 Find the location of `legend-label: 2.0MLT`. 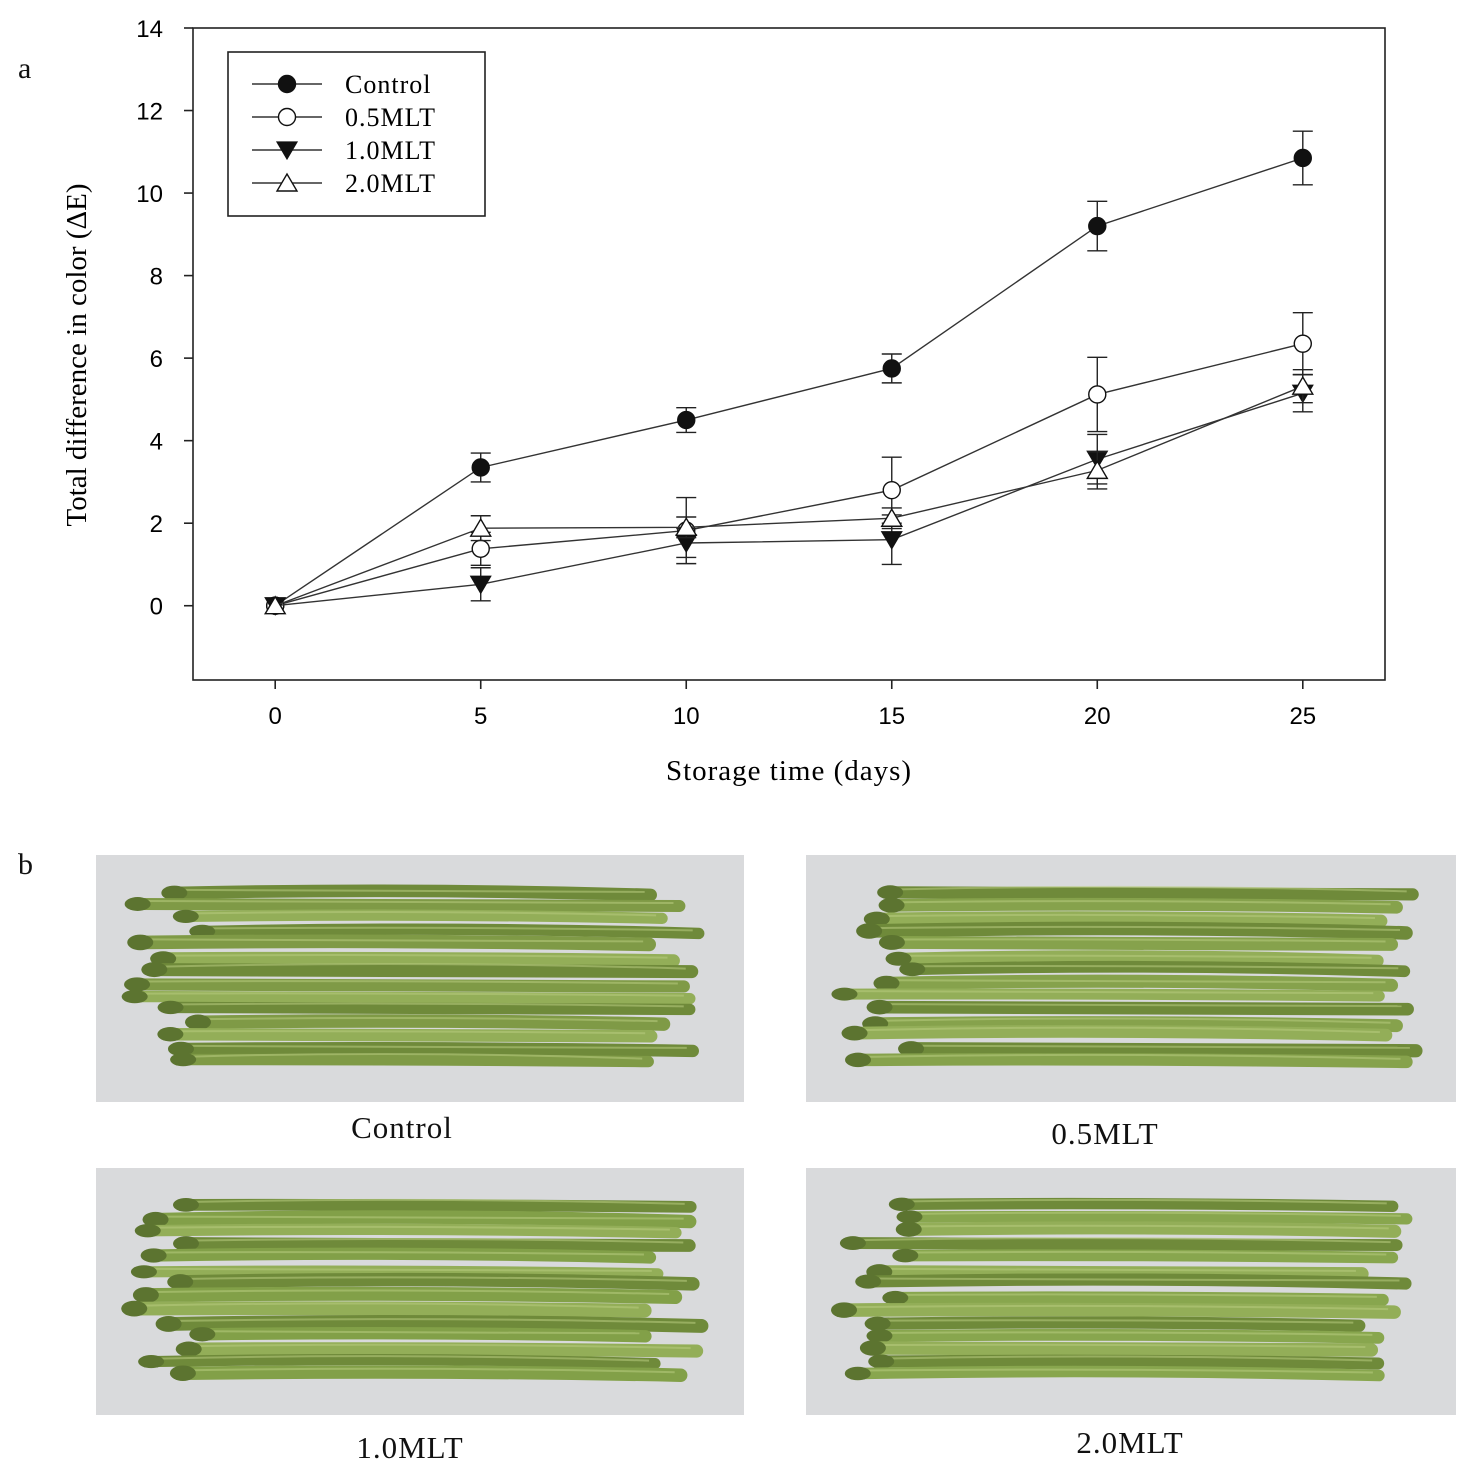

legend-label: 2.0MLT is located at coordinates (390, 183).